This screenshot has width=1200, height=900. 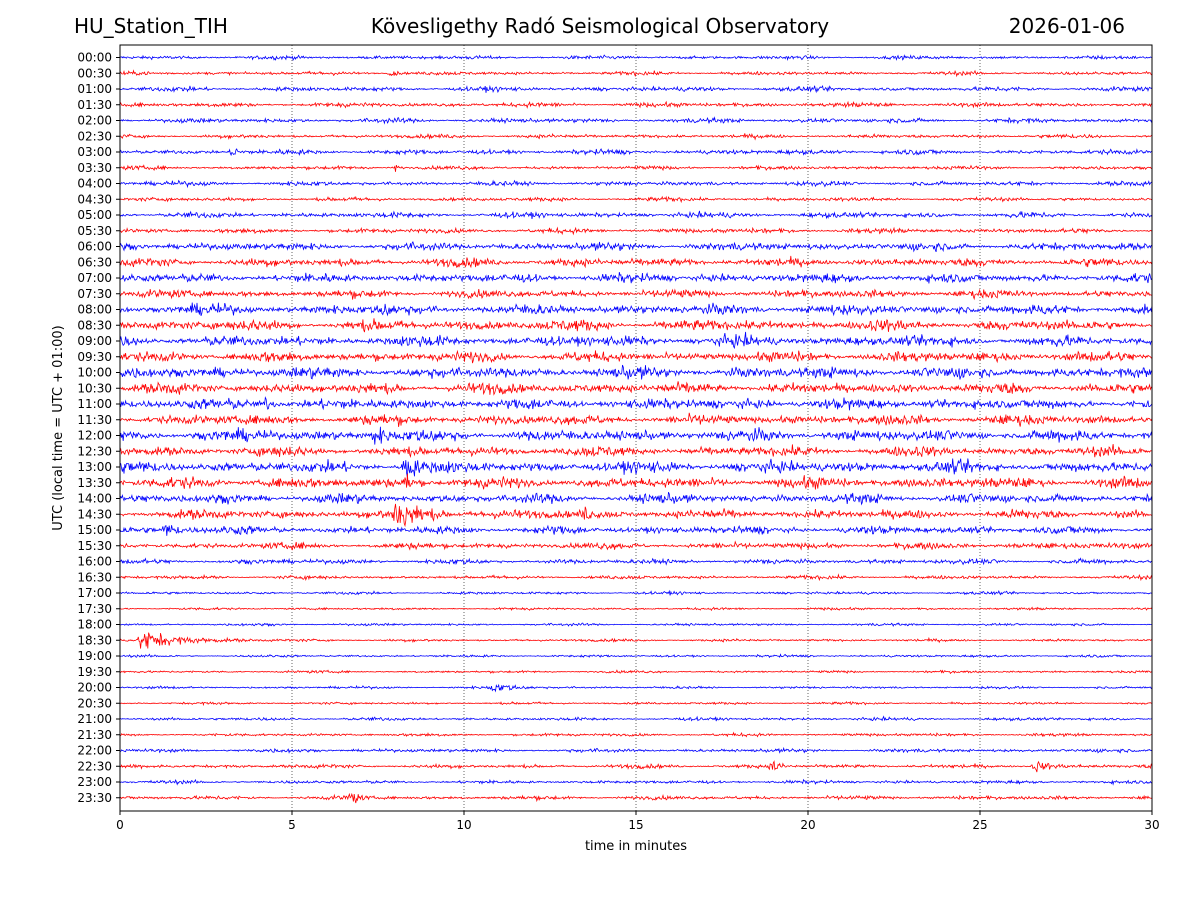 What do you see at coordinates (94, 325) in the screenshot?
I see `y-tick-label: 08:30` at bounding box center [94, 325].